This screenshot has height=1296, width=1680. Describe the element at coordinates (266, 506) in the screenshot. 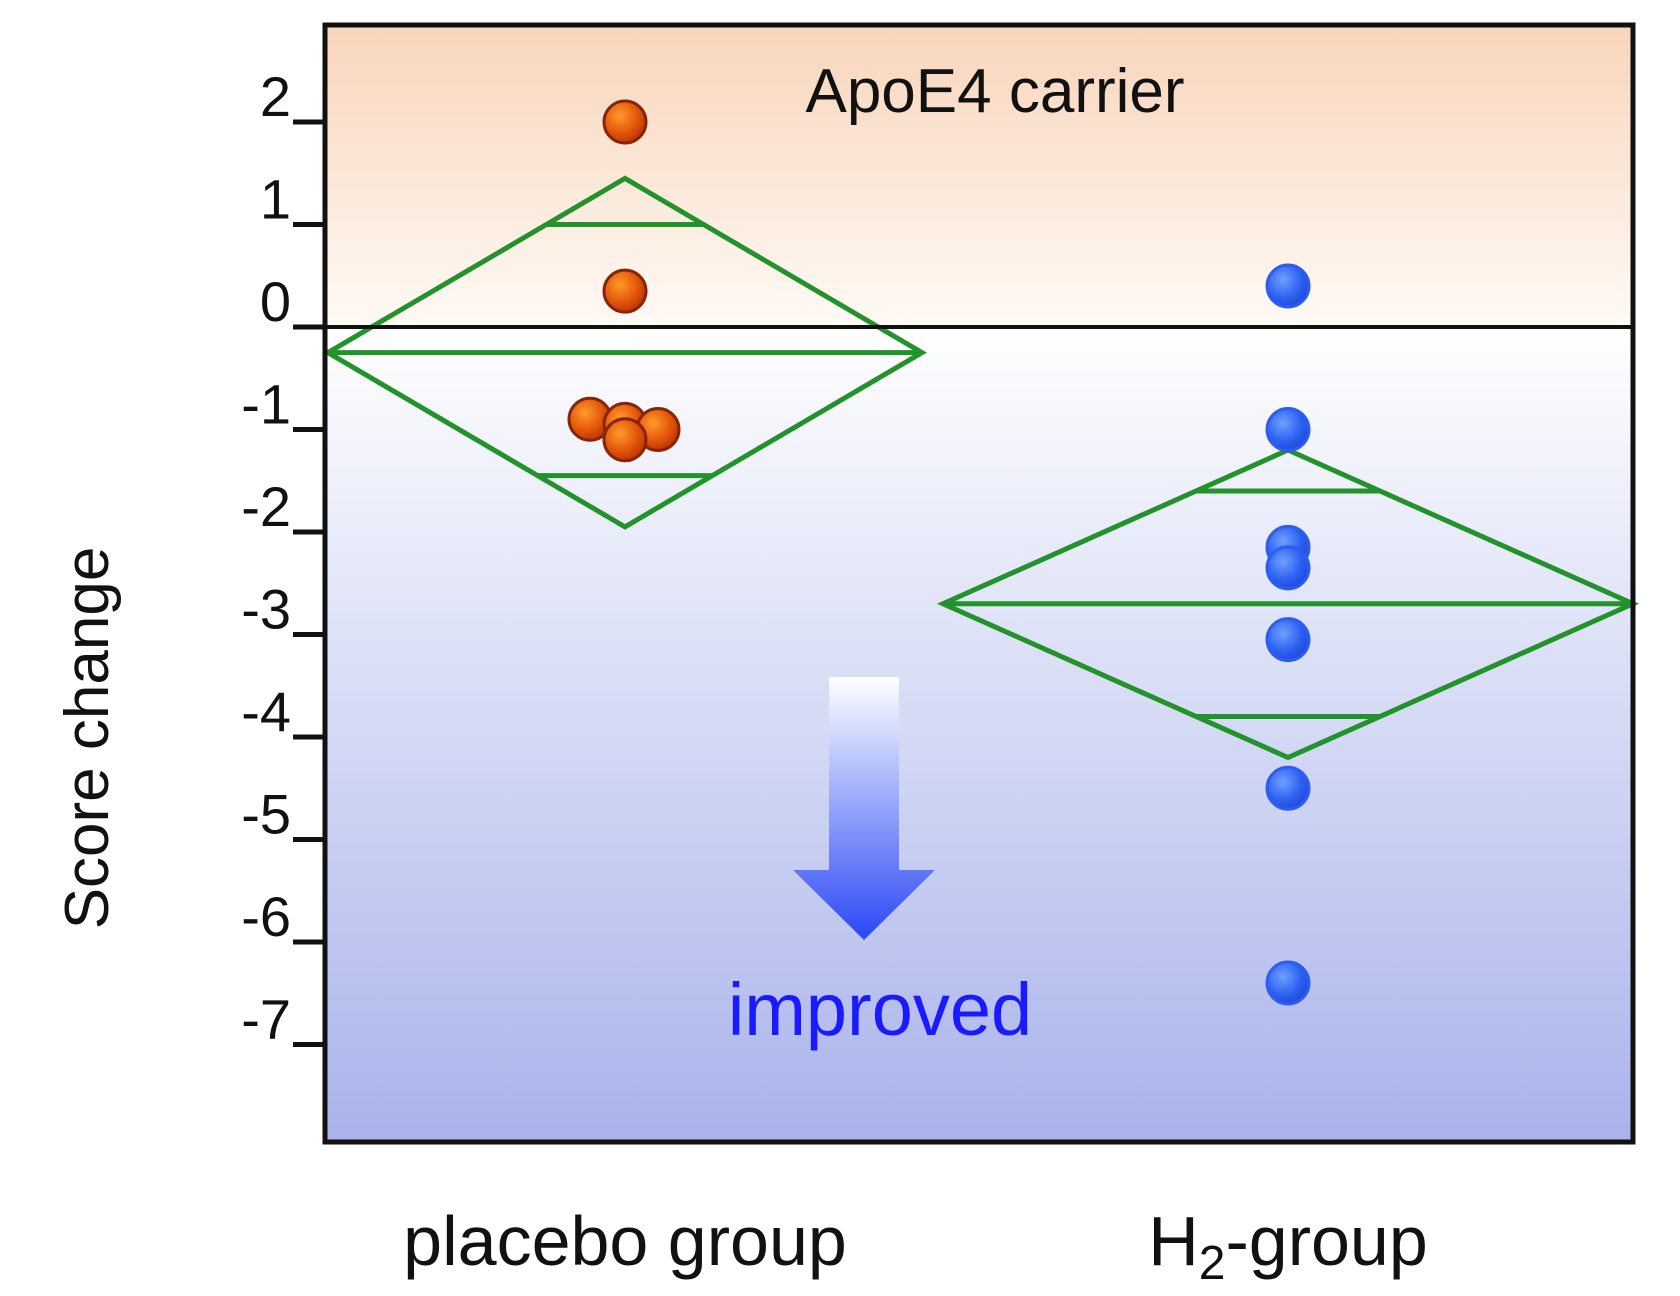

I see `y-tick-label: -2` at that location.